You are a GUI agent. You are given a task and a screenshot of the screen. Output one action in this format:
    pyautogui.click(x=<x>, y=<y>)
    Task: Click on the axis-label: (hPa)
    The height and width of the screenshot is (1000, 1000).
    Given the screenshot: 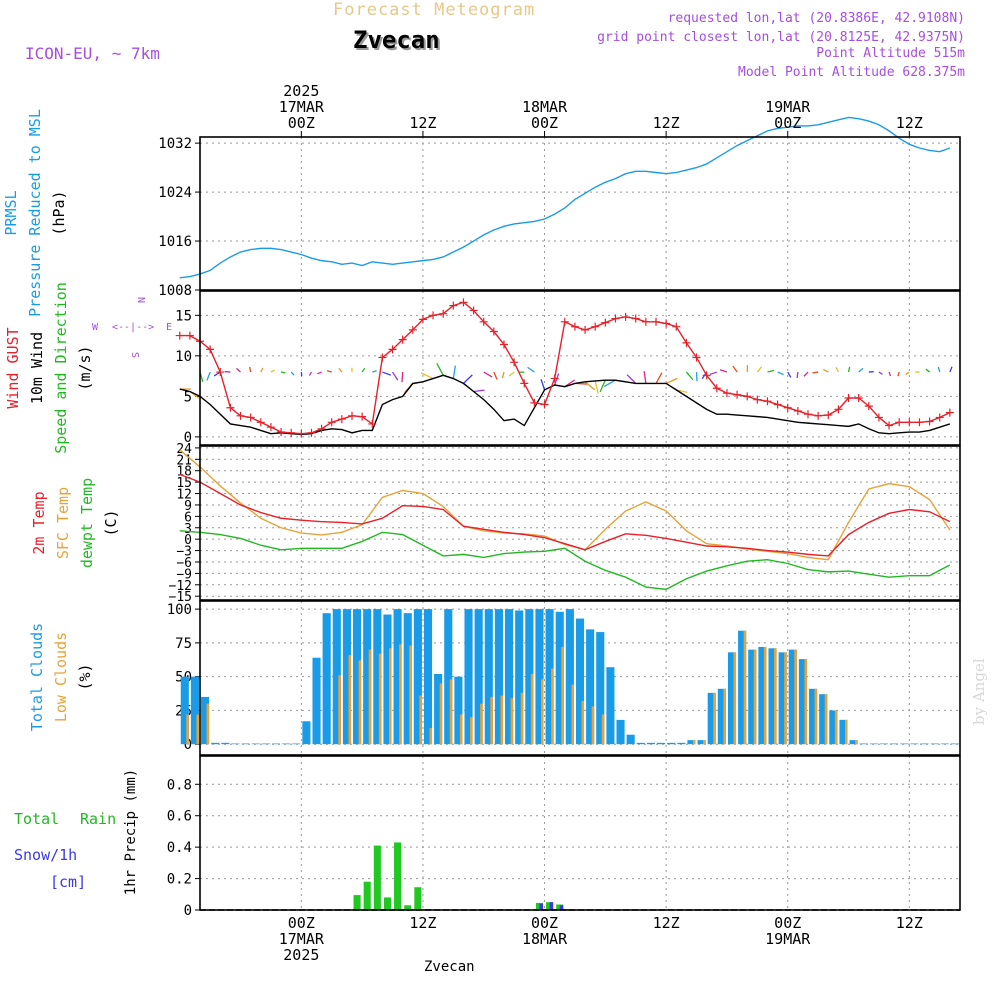 What is the action you would take?
    pyautogui.click(x=59, y=212)
    